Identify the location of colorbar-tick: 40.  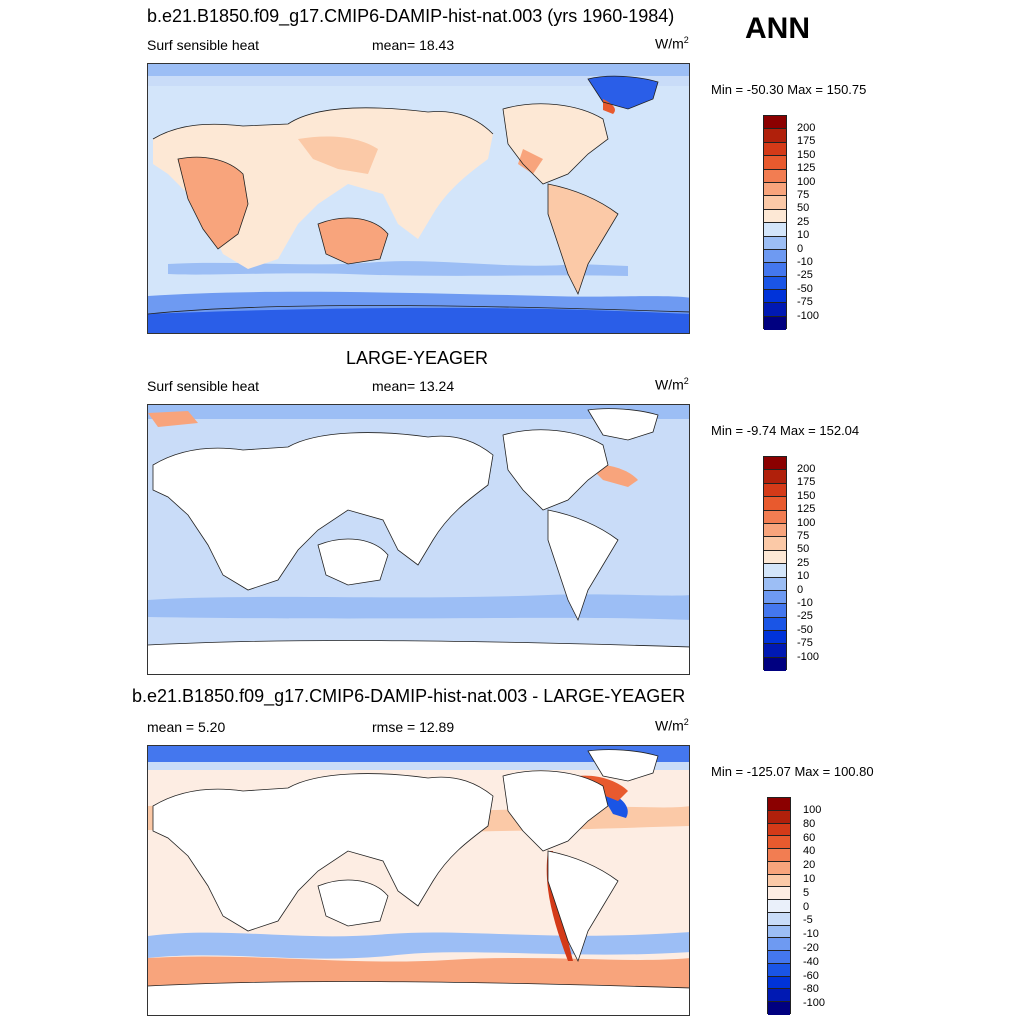
(809, 851).